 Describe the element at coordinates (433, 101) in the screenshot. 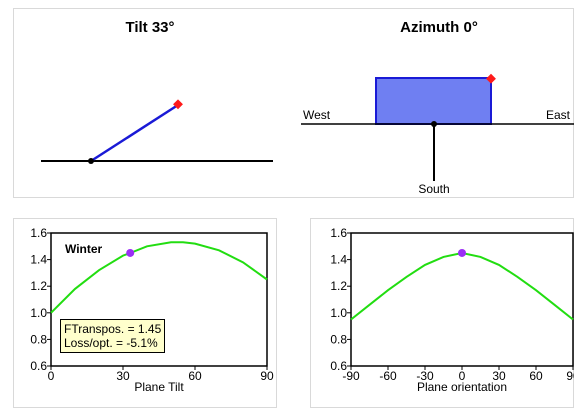

I see `azimuth-plane-rect` at that location.